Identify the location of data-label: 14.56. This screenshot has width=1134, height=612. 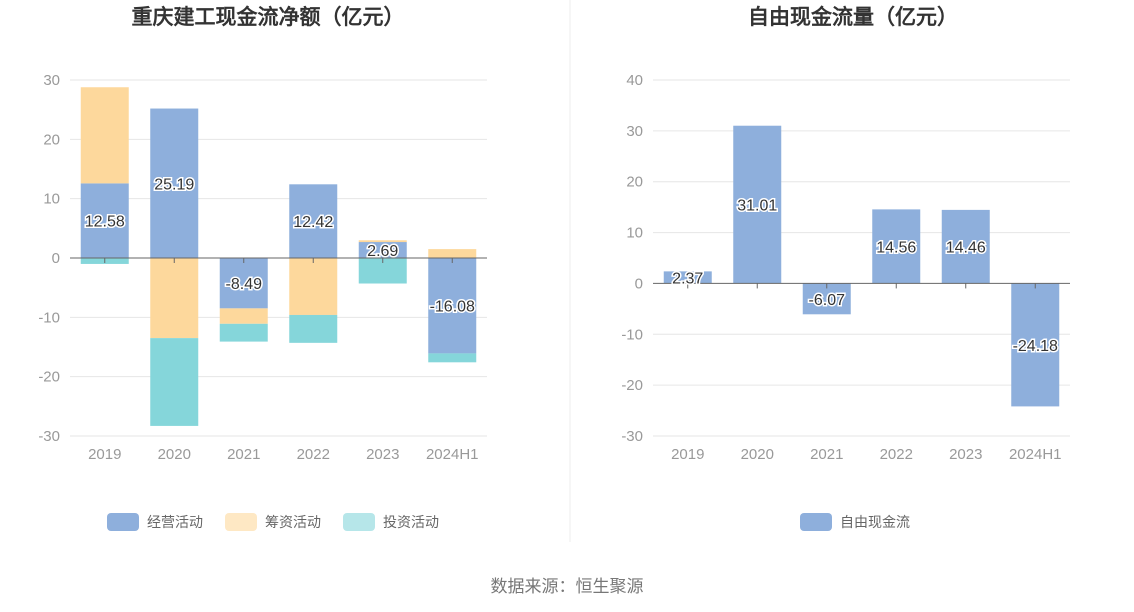
(896, 247).